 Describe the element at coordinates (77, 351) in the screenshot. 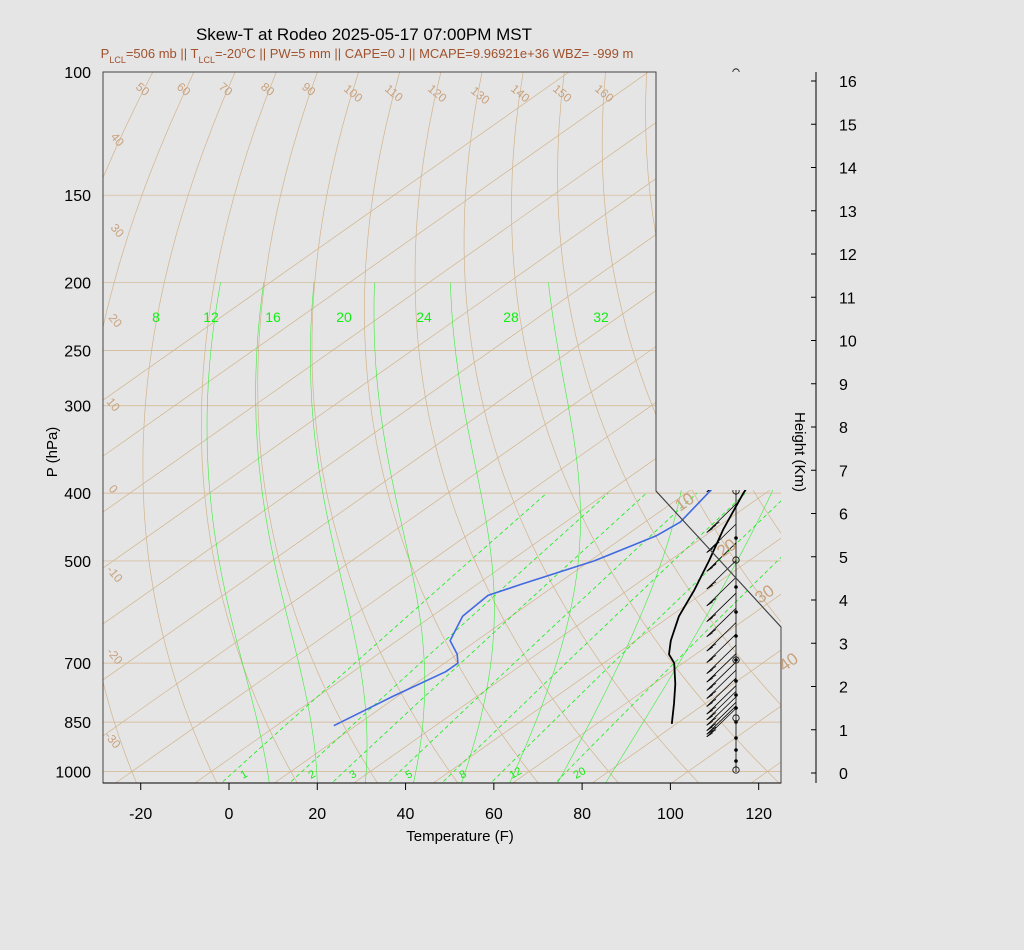

I see `pressure-tick-label: 250` at that location.